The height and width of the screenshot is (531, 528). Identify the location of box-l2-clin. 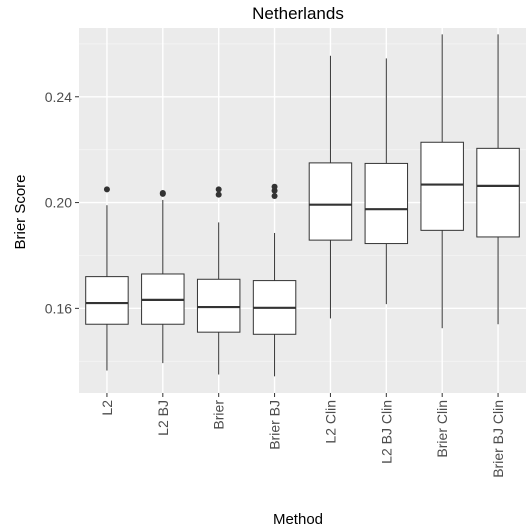
(330, 187).